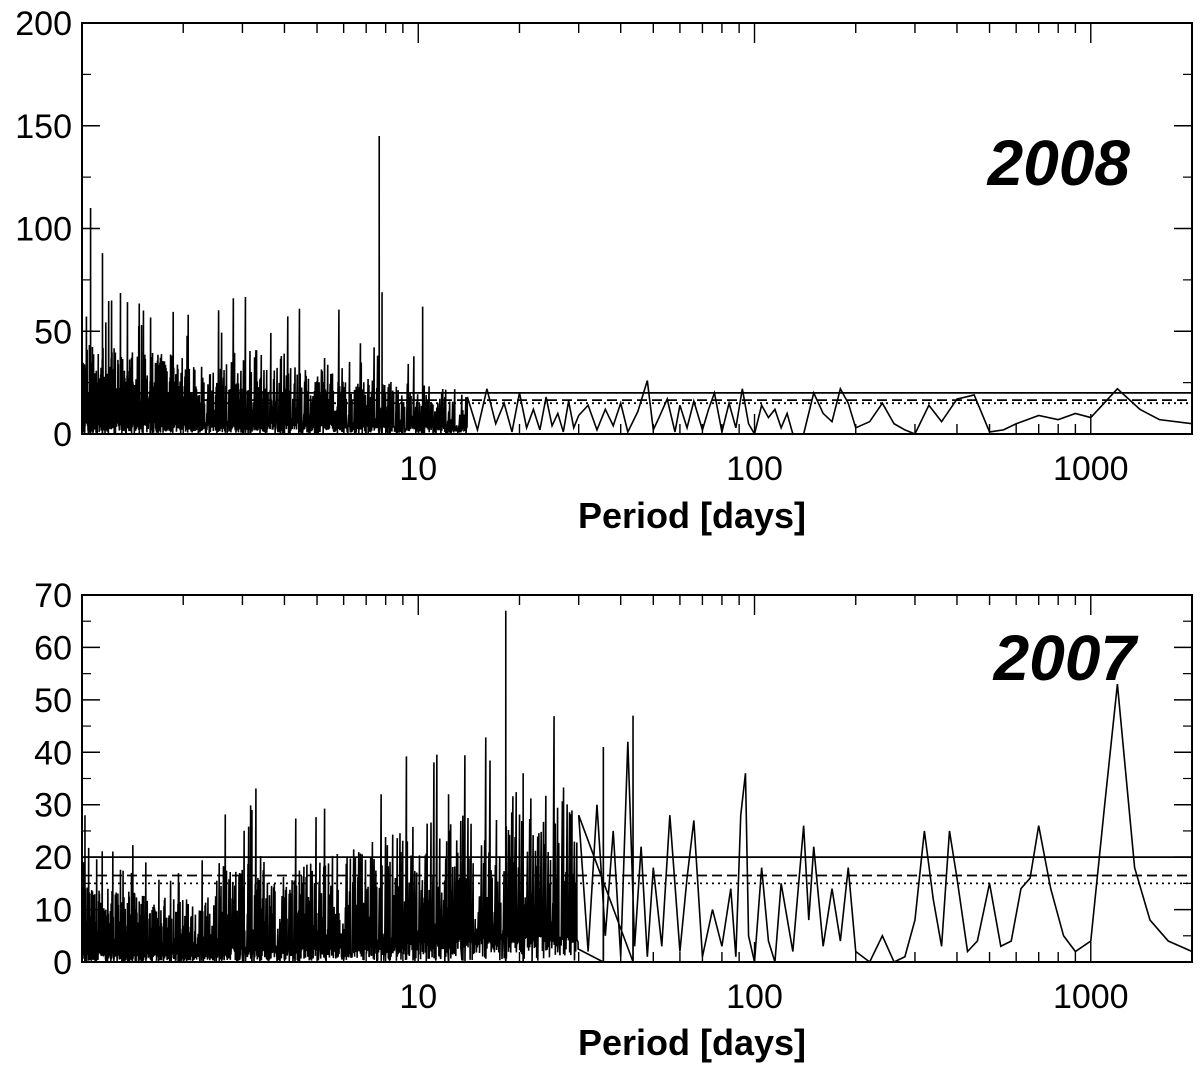 This screenshot has height=1069, width=1200. What do you see at coordinates (43, 24) in the screenshot?
I see `y-tick-label: 200` at bounding box center [43, 24].